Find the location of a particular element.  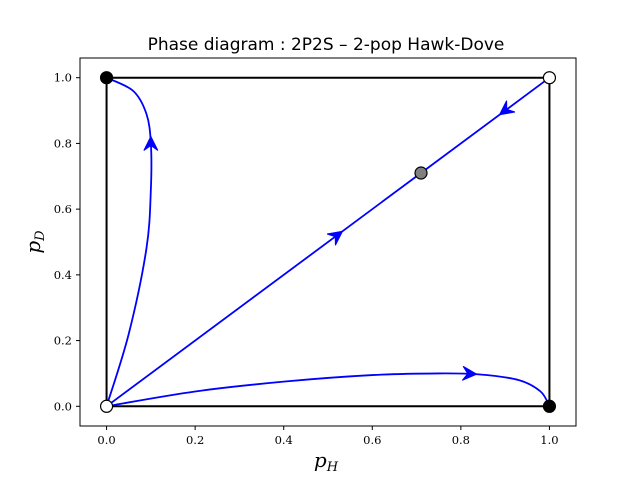

y-tick-label: 0.0 is located at coordinates (63, 406).